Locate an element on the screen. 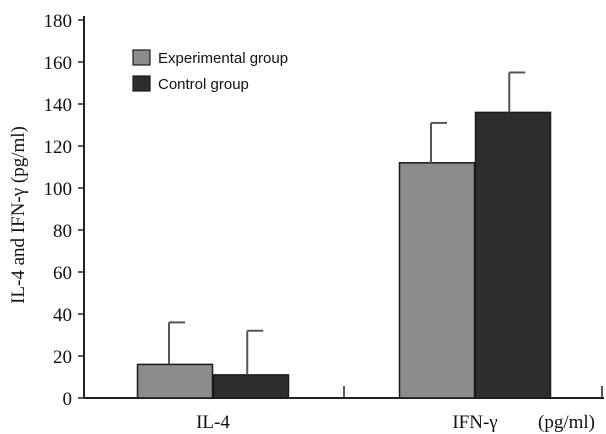 The height and width of the screenshot is (434, 606). legend-label: Experimental group is located at coordinates (223, 58).